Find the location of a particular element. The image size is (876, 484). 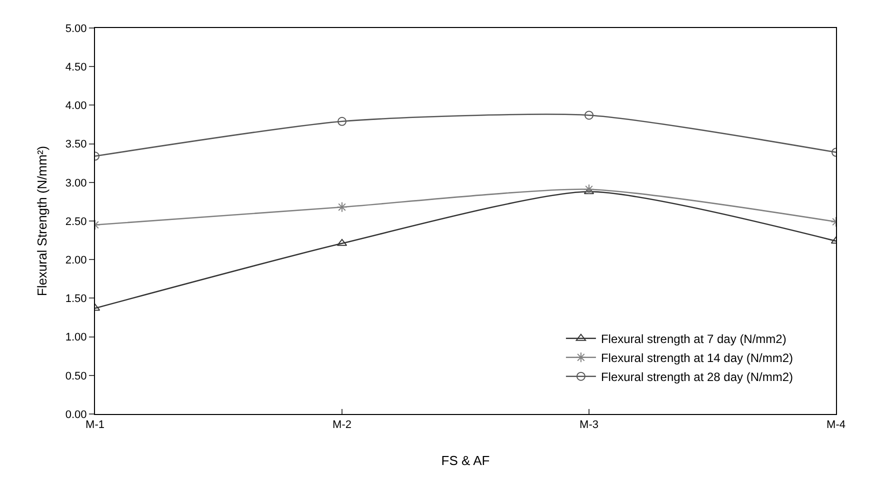

y-axis-title: Flexural Strength (N/mm²) is located at coordinates (42, 221).